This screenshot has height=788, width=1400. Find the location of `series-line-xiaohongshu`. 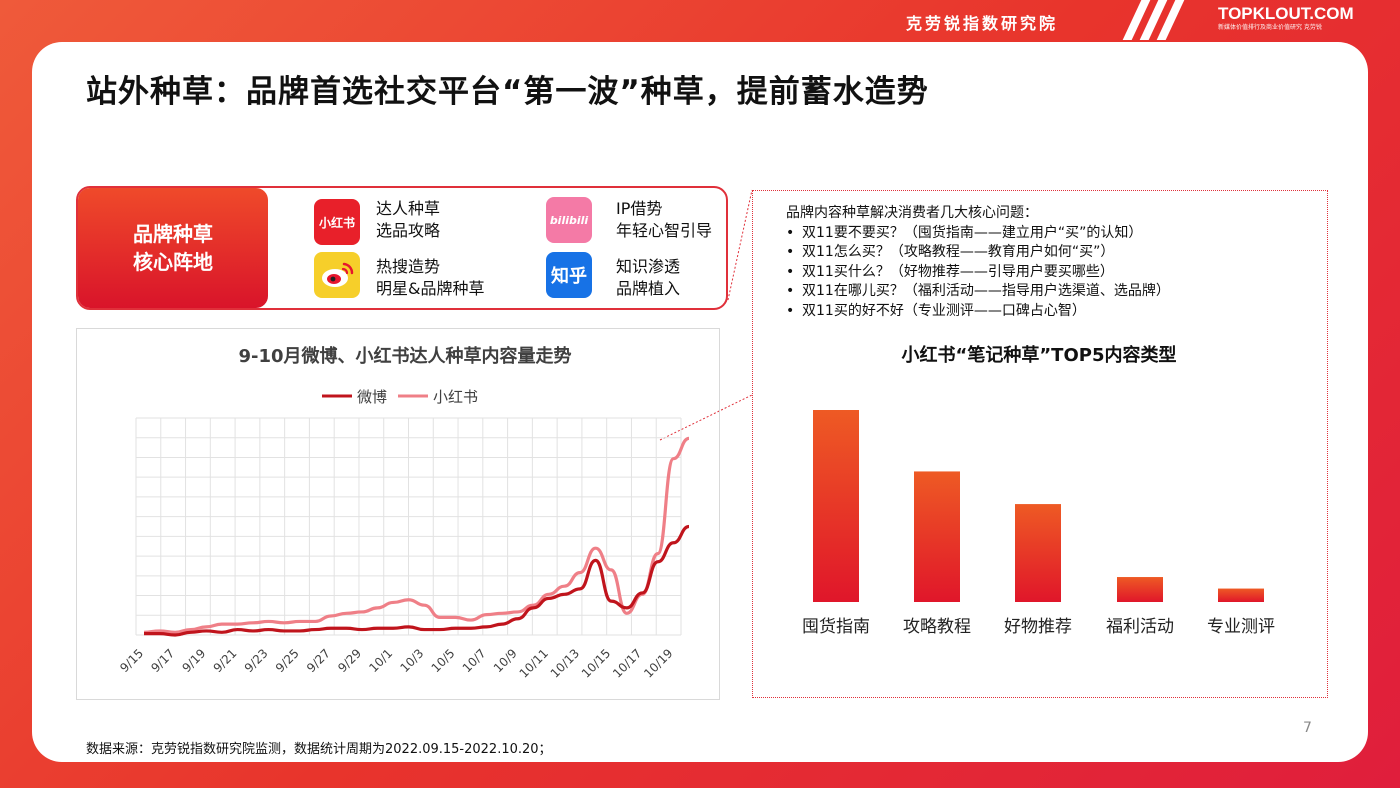

series-line-xiaohongshu is located at coordinates (416, 535).